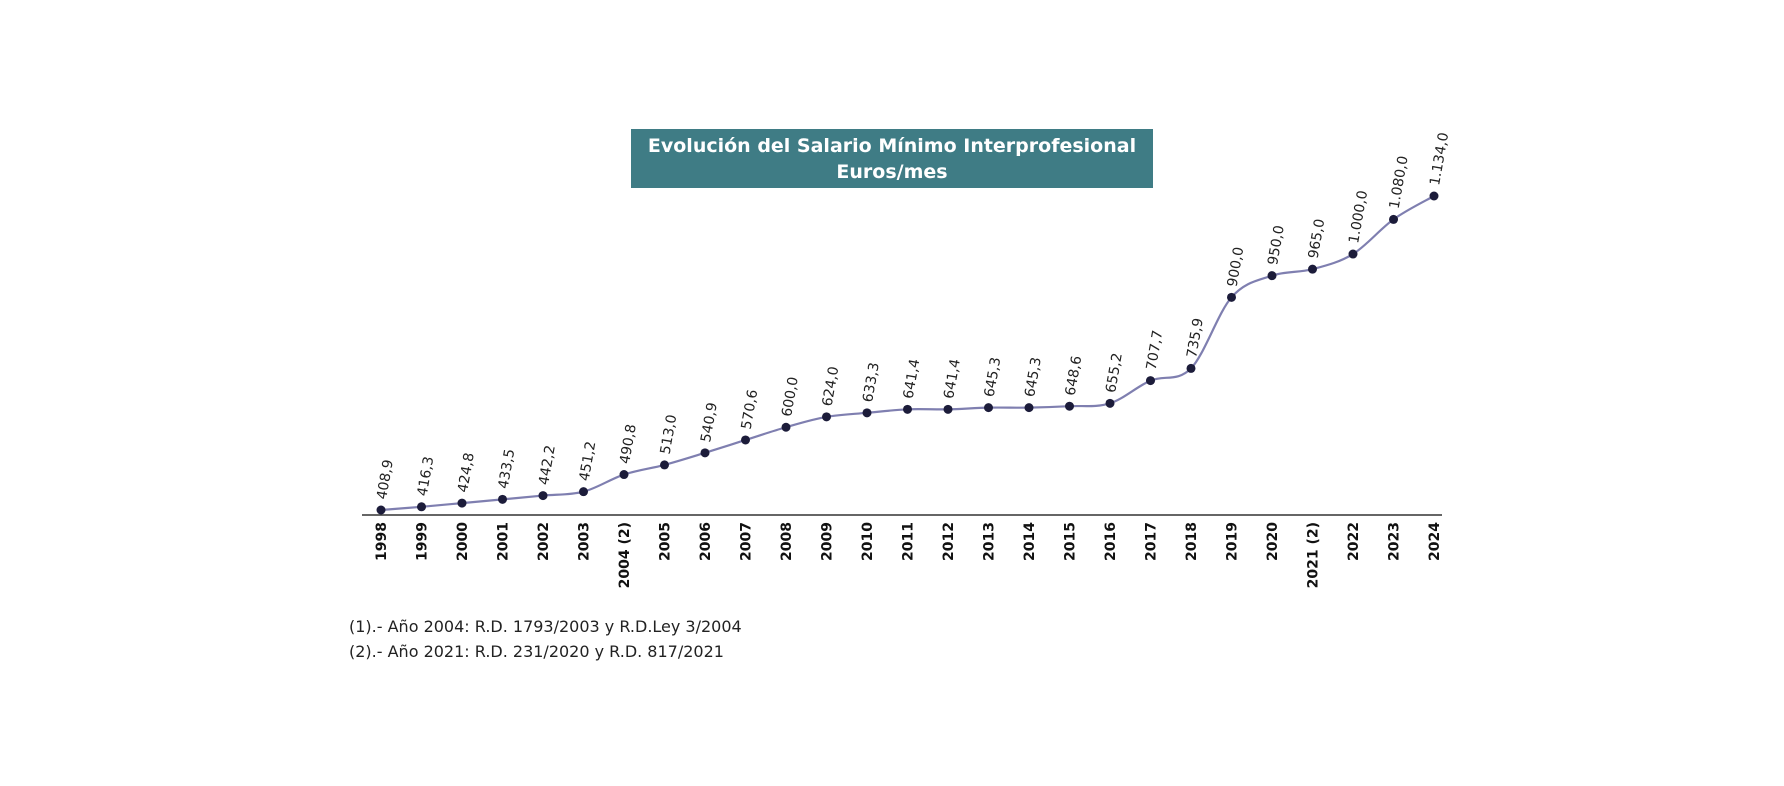  Describe the element at coordinates (426, 476) in the screenshot. I see `data-label: 416,3` at that location.